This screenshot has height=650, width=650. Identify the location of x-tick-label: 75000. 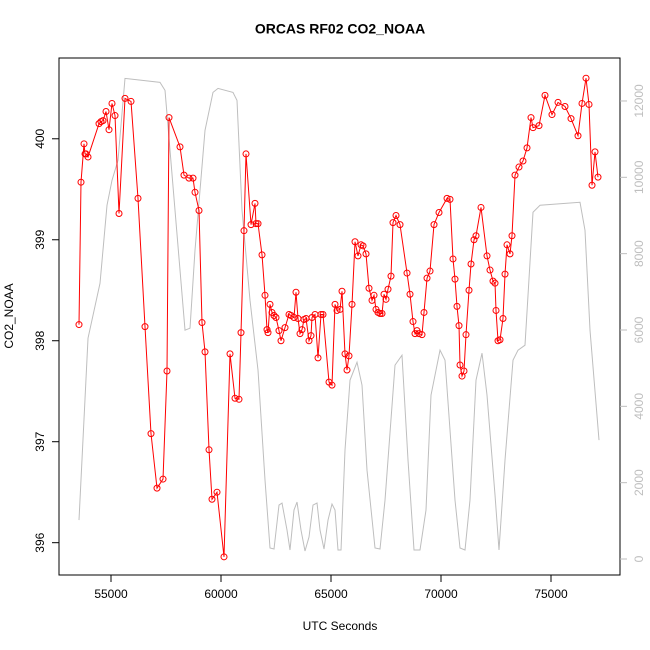
(551, 594).